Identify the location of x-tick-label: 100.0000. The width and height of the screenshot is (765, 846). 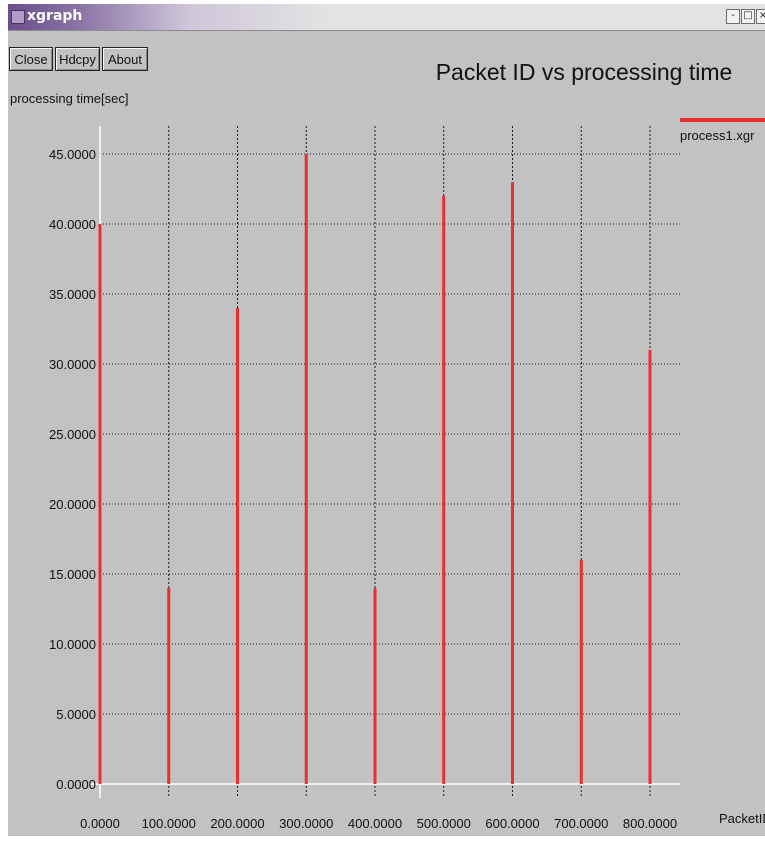
(169, 823).